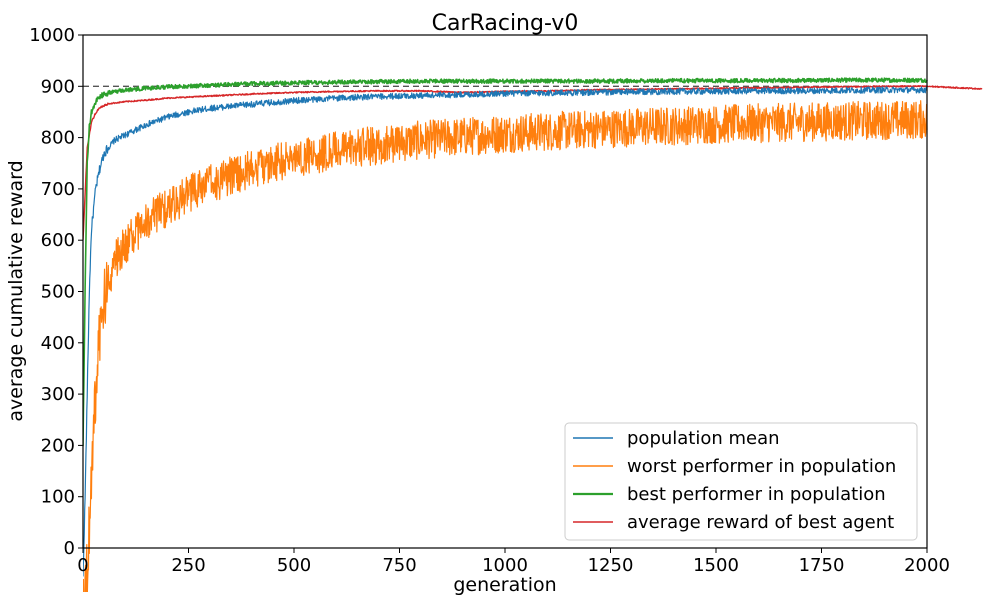  What do you see at coordinates (58, 445) in the screenshot?
I see `y-tick-label: 200` at bounding box center [58, 445].